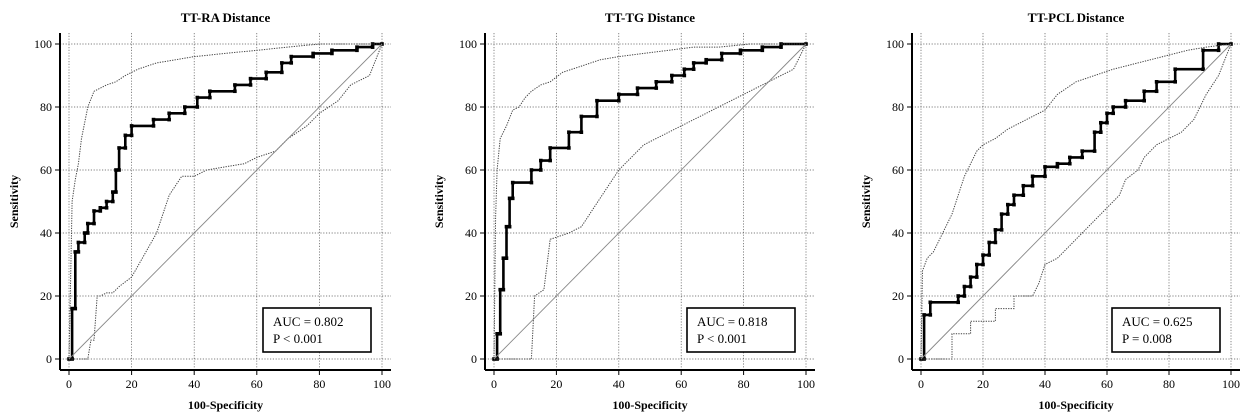 Image resolution: width=1244 pixels, height=420 pixels. Describe the element at coordinates (382, 384) in the screenshot. I see `x-tick-label-5: 100` at that location.